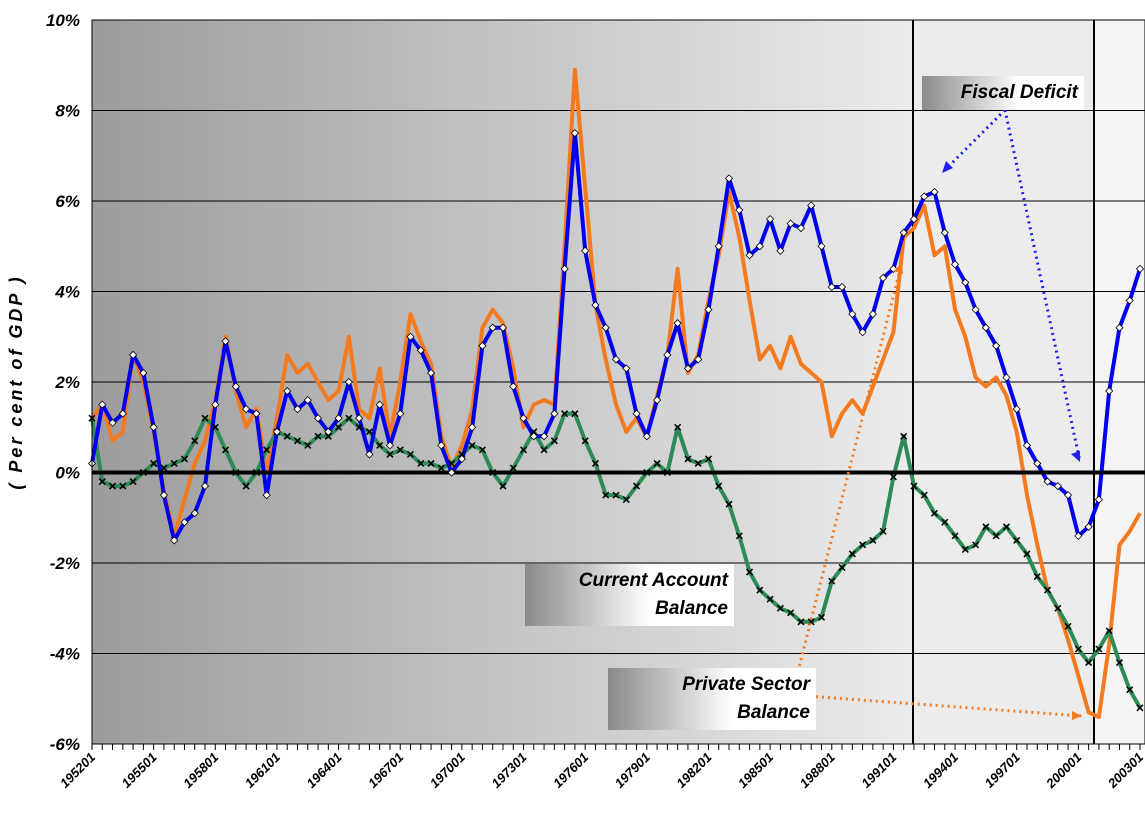  Describe the element at coordinates (1002, 770) in the screenshot. I see `x-tick-label: 199701` at that location.